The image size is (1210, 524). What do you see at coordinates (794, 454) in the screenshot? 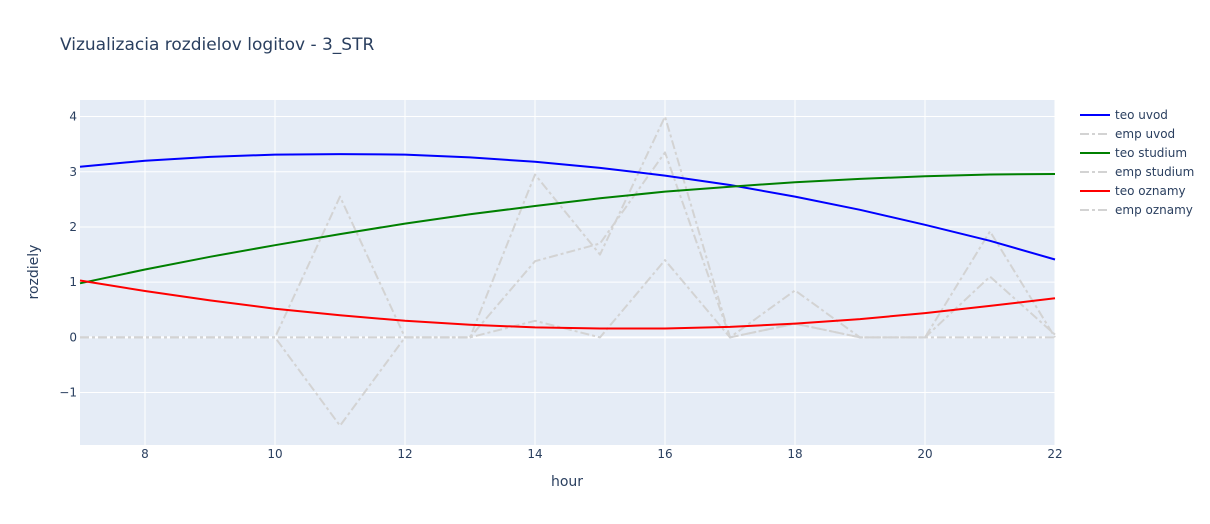
I see `x-tick-label: 18` at bounding box center [794, 454].